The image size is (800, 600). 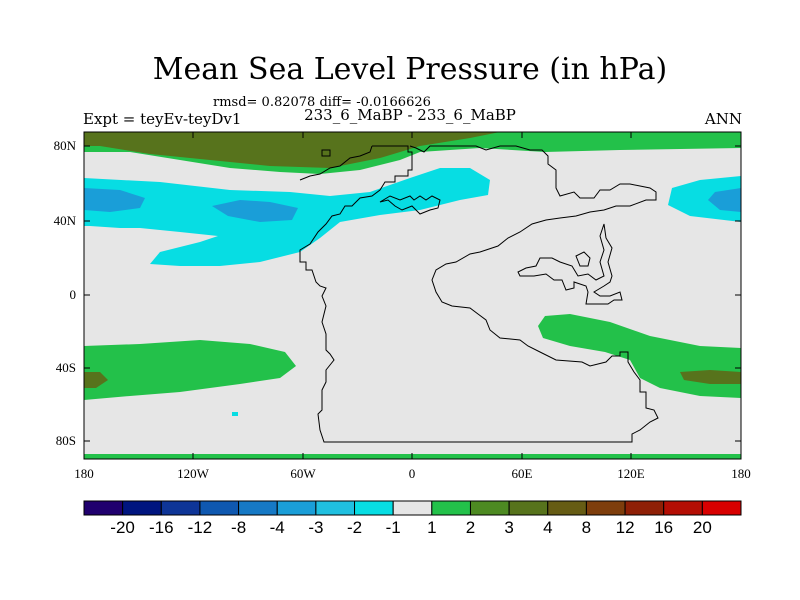 What do you see at coordinates (724, 200) in the screenshot?
I see `north-blue-core-east` at bounding box center [724, 200].